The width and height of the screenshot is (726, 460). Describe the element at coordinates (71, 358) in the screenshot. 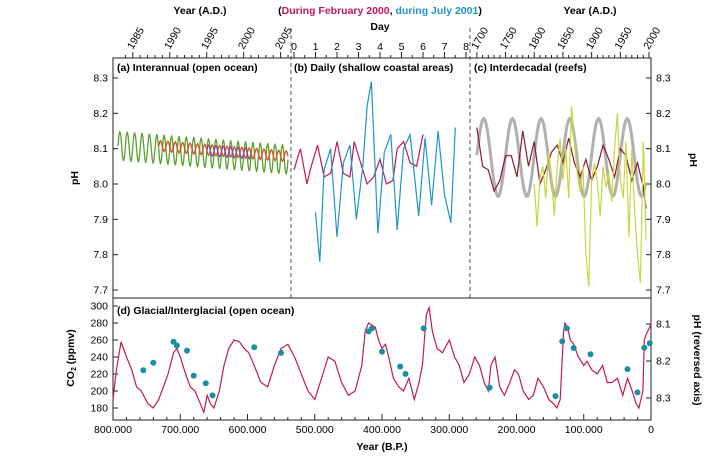

I see `panel-d-ylabel: CO2 (ppmv)` at that location.